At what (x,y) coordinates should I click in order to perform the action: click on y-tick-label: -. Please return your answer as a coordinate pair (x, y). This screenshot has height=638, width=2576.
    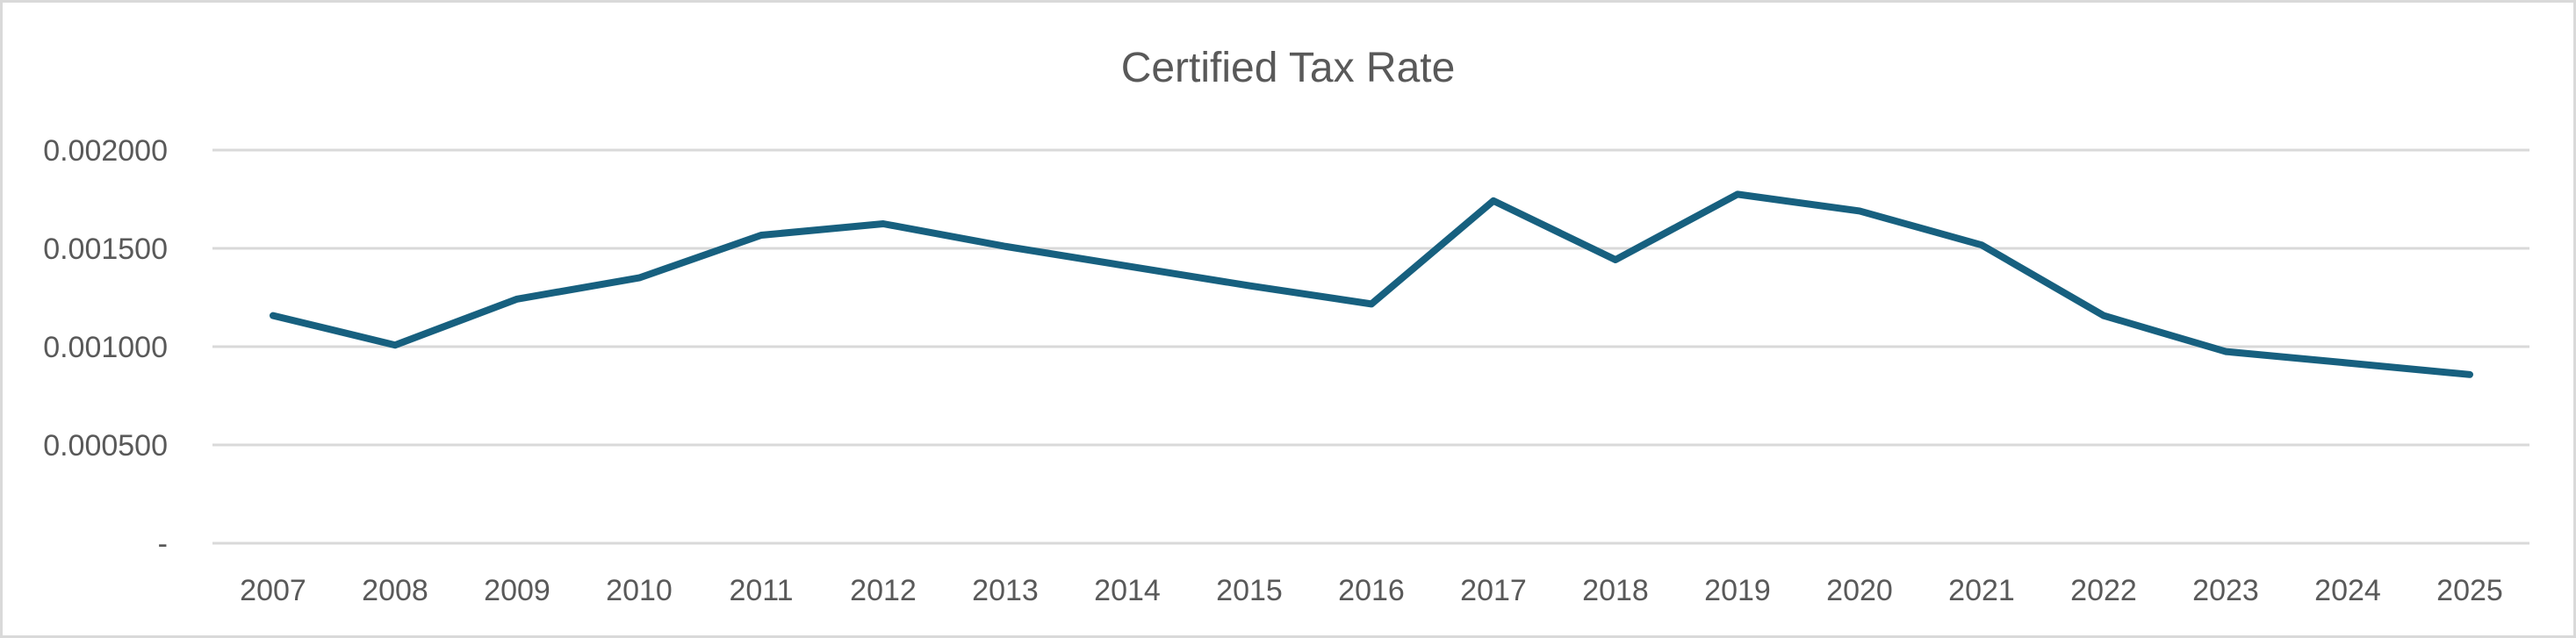
    Looking at the image, I should click on (163, 544).